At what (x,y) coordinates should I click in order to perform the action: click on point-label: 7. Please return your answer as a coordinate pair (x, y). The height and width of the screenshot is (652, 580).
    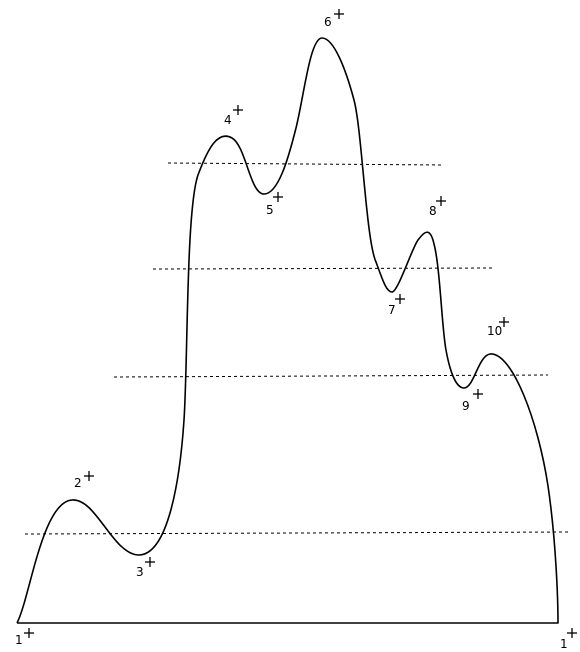
    Looking at the image, I should click on (392, 310).